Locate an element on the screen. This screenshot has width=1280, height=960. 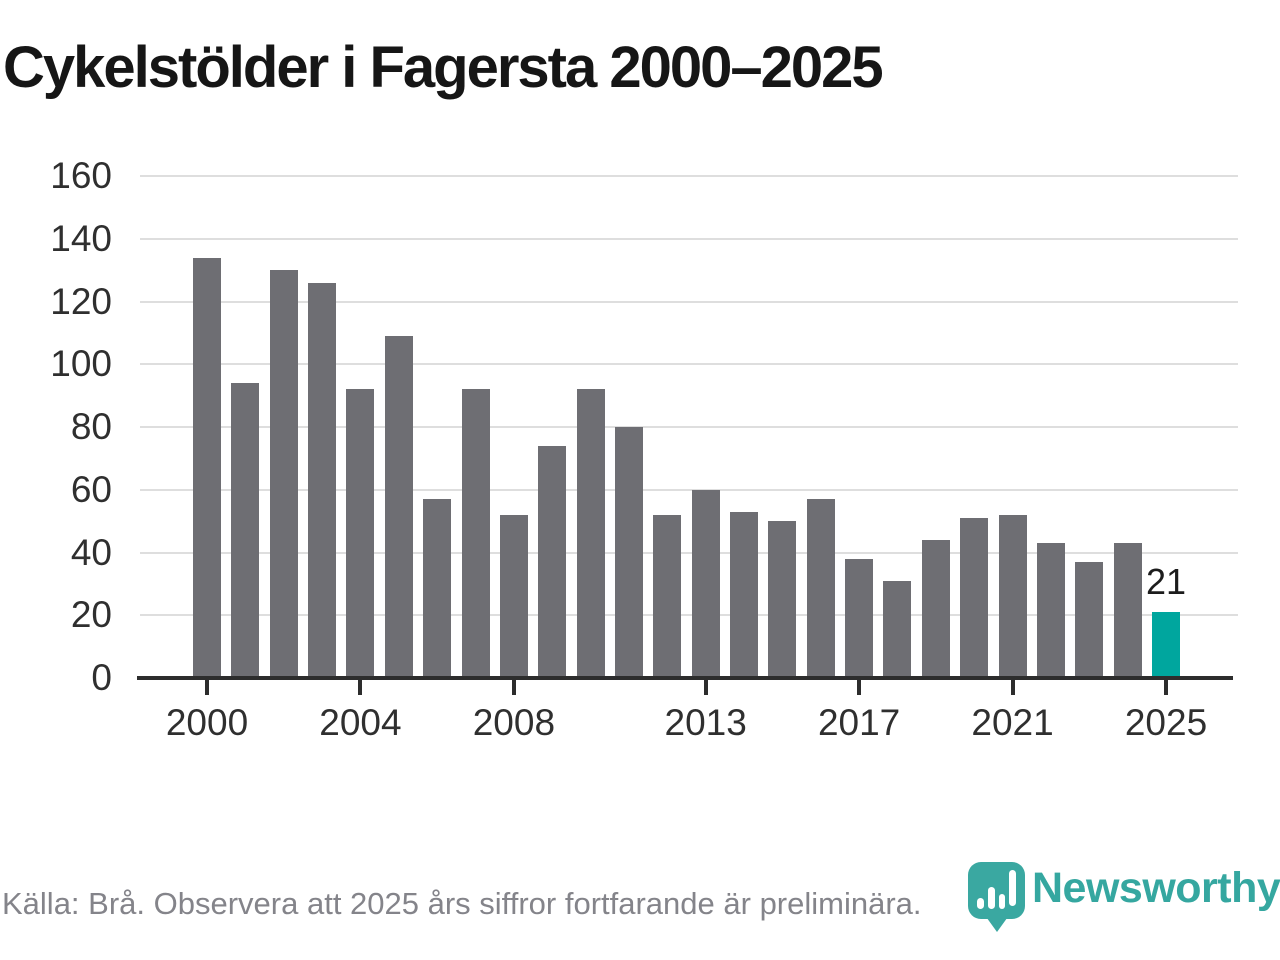
bar-2024 is located at coordinates (1127, 610).